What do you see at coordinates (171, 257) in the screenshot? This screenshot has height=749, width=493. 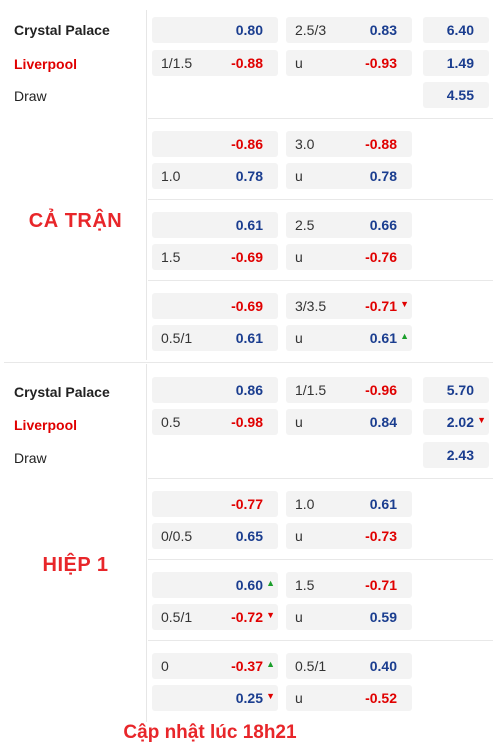 I see `handicap-line: 1.5` at bounding box center [171, 257].